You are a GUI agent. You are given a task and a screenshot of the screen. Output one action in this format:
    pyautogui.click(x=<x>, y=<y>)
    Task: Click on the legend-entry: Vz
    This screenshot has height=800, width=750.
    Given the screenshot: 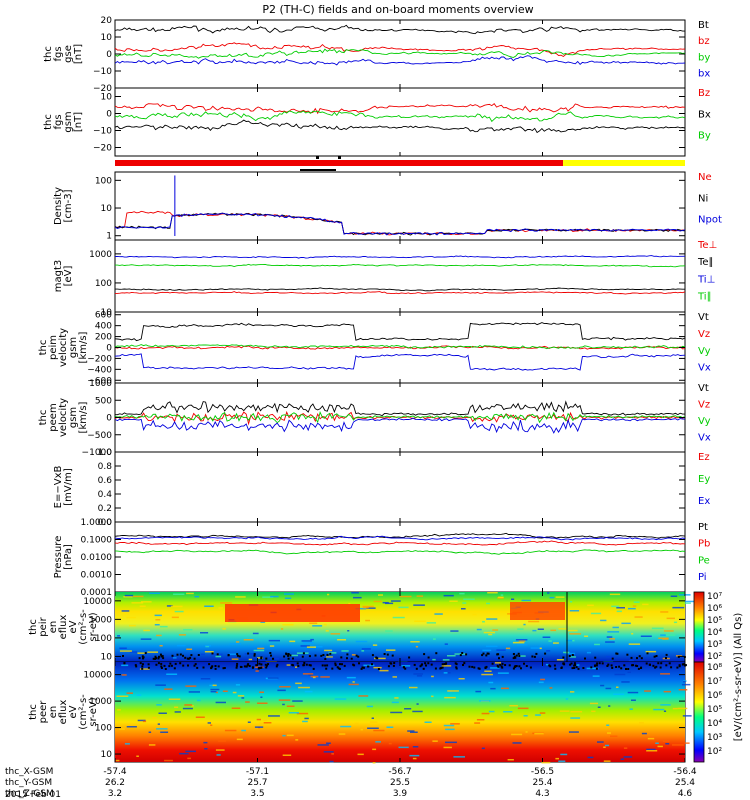 What is the action you would take?
    pyautogui.click(x=704, y=404)
    